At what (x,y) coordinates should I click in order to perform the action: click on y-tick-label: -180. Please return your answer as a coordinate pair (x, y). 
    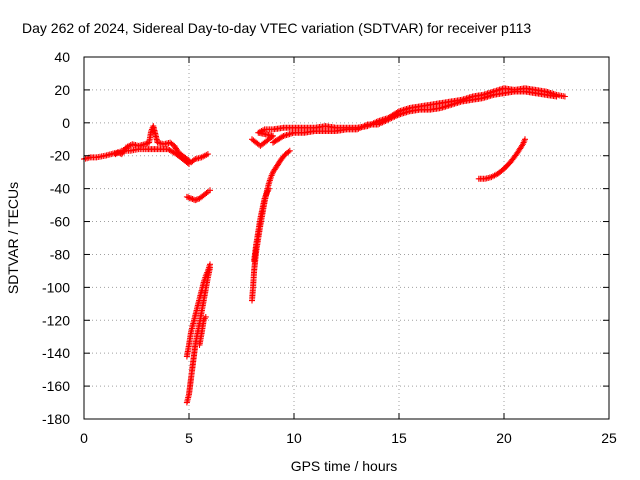
    Looking at the image, I should click on (56, 419).